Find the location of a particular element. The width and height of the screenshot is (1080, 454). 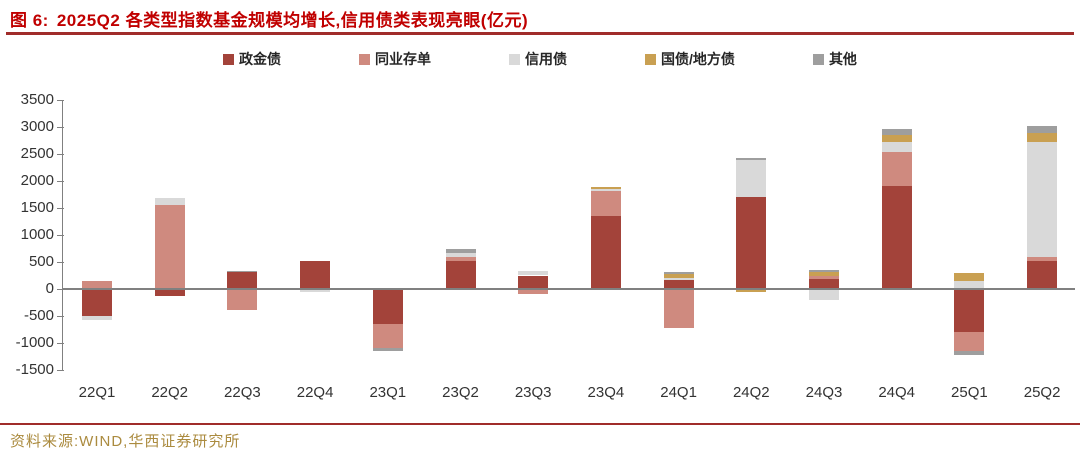

chart-legend: 政金债 同业存单 信用债 国债/地方债 其他 is located at coordinates (540, 59).